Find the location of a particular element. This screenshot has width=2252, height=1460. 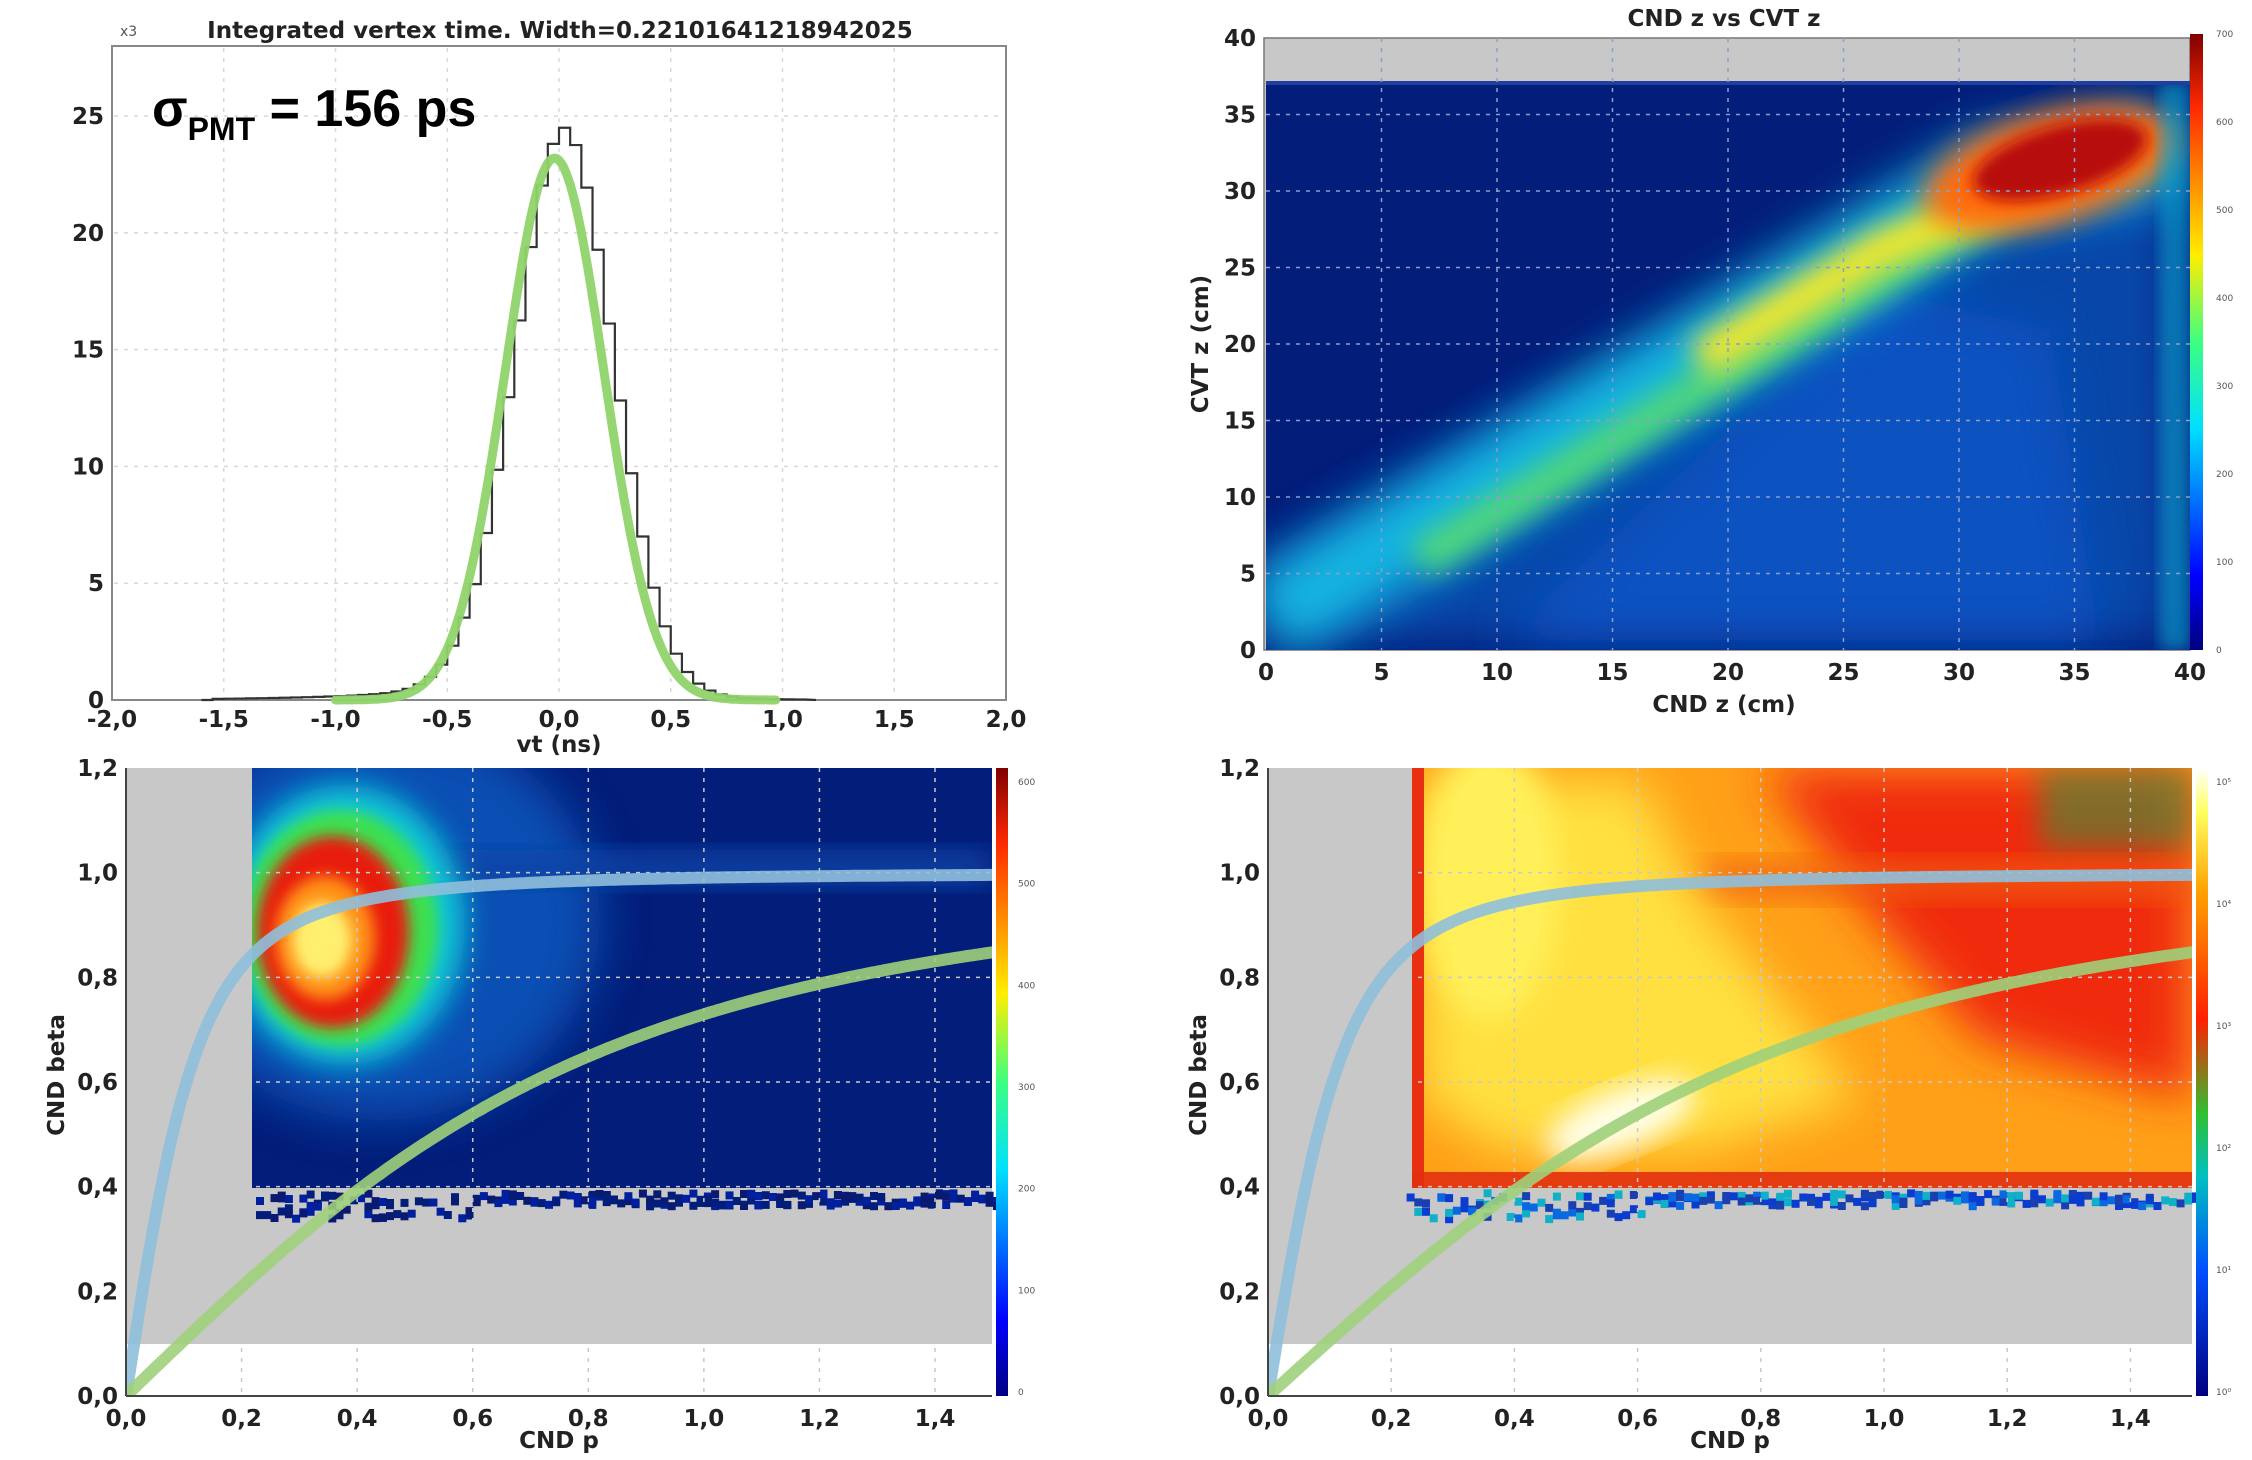

colorbar is located at coordinates (1002, 1082).